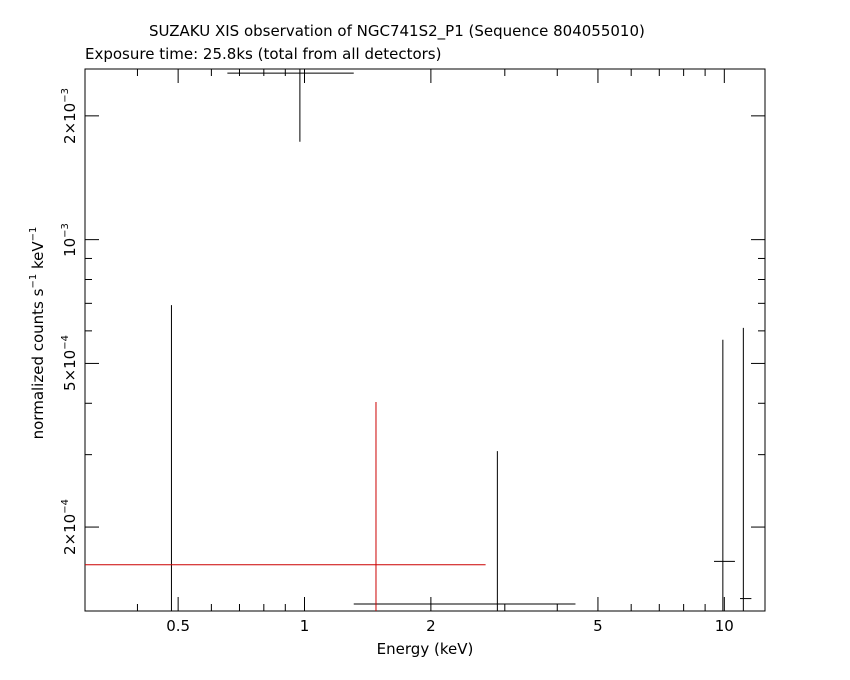  What do you see at coordinates (304, 626) in the screenshot?
I see `x-tick-label: 1` at bounding box center [304, 626].